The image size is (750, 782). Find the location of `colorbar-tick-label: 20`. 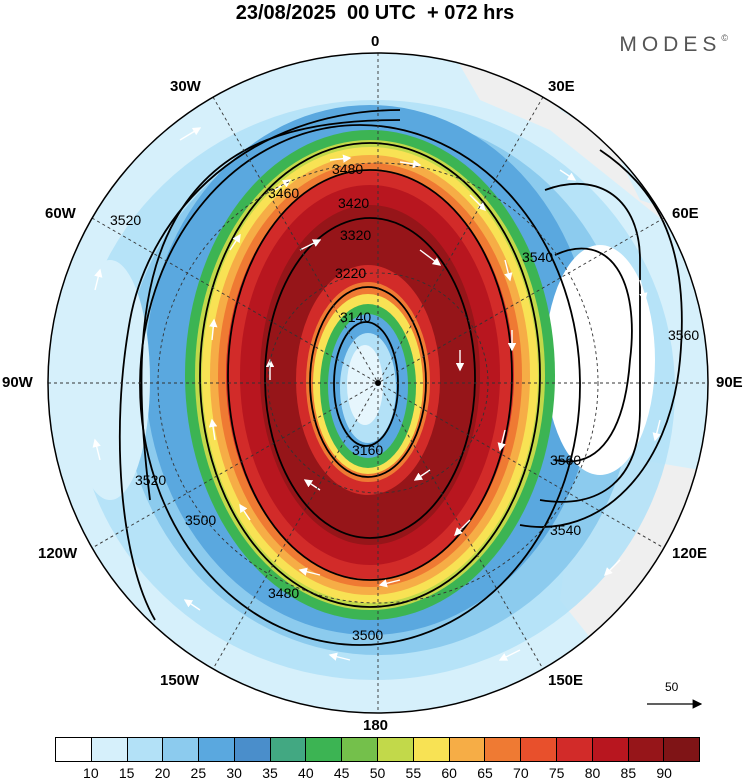

colorbar-tick-label: 20 is located at coordinates (162, 773).